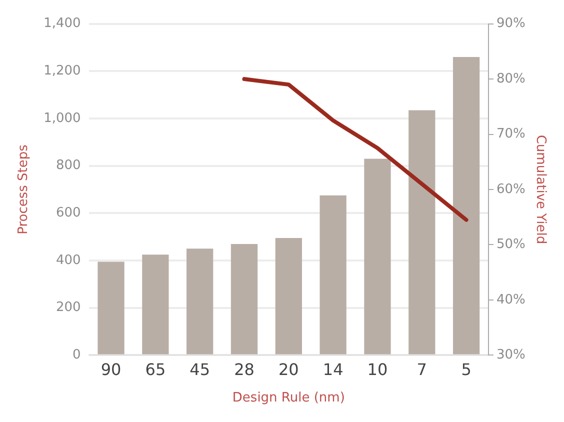 The width and height of the screenshot is (564, 422). What do you see at coordinates (511, 355) in the screenshot?
I see `y2-tick-label: 30%` at bounding box center [511, 355].